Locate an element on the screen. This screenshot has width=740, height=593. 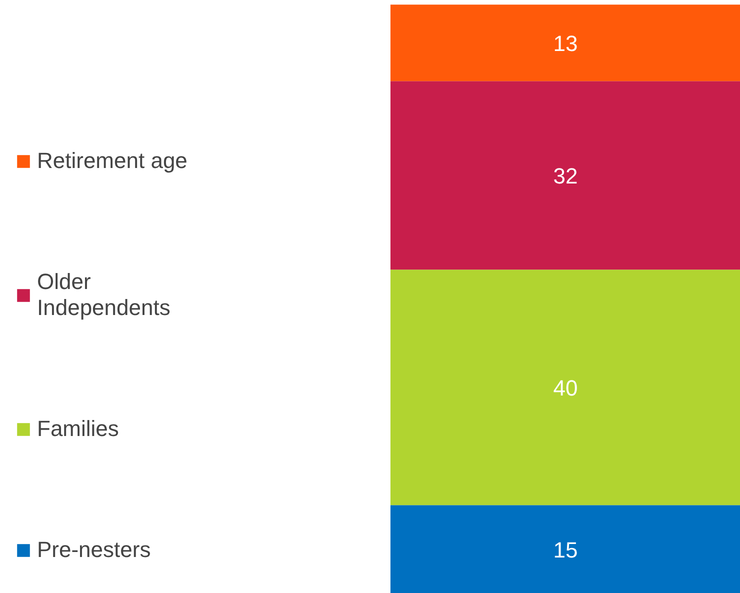
legend-label: Retirement age is located at coordinates (112, 161).